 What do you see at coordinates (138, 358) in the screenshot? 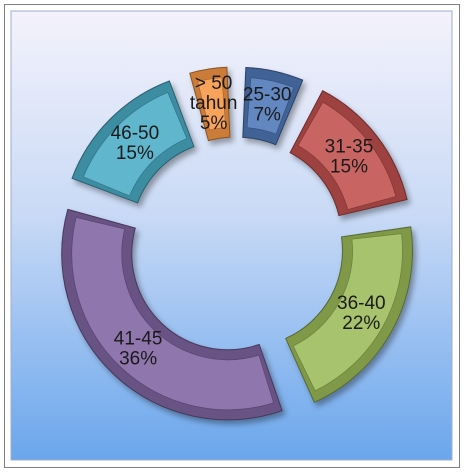
I see `slice-label: 36%` at bounding box center [138, 358].